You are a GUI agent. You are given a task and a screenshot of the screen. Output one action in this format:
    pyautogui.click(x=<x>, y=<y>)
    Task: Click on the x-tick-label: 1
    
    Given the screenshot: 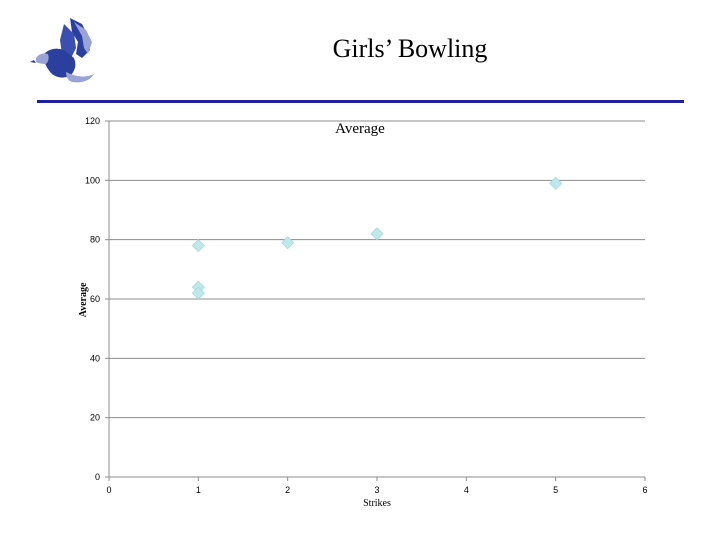 What is the action you would take?
    pyautogui.click(x=198, y=490)
    